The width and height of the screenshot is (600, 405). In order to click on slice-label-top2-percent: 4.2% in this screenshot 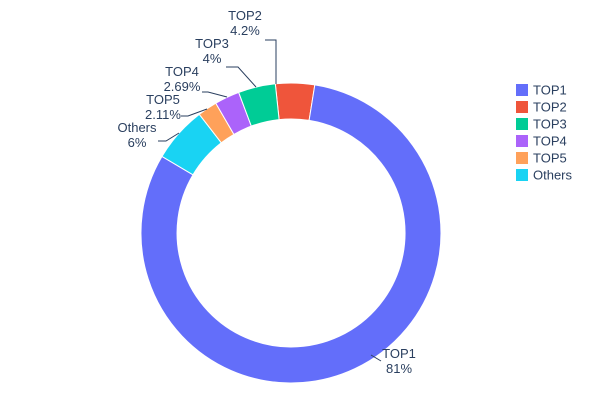, I will do `click(245, 30)`.